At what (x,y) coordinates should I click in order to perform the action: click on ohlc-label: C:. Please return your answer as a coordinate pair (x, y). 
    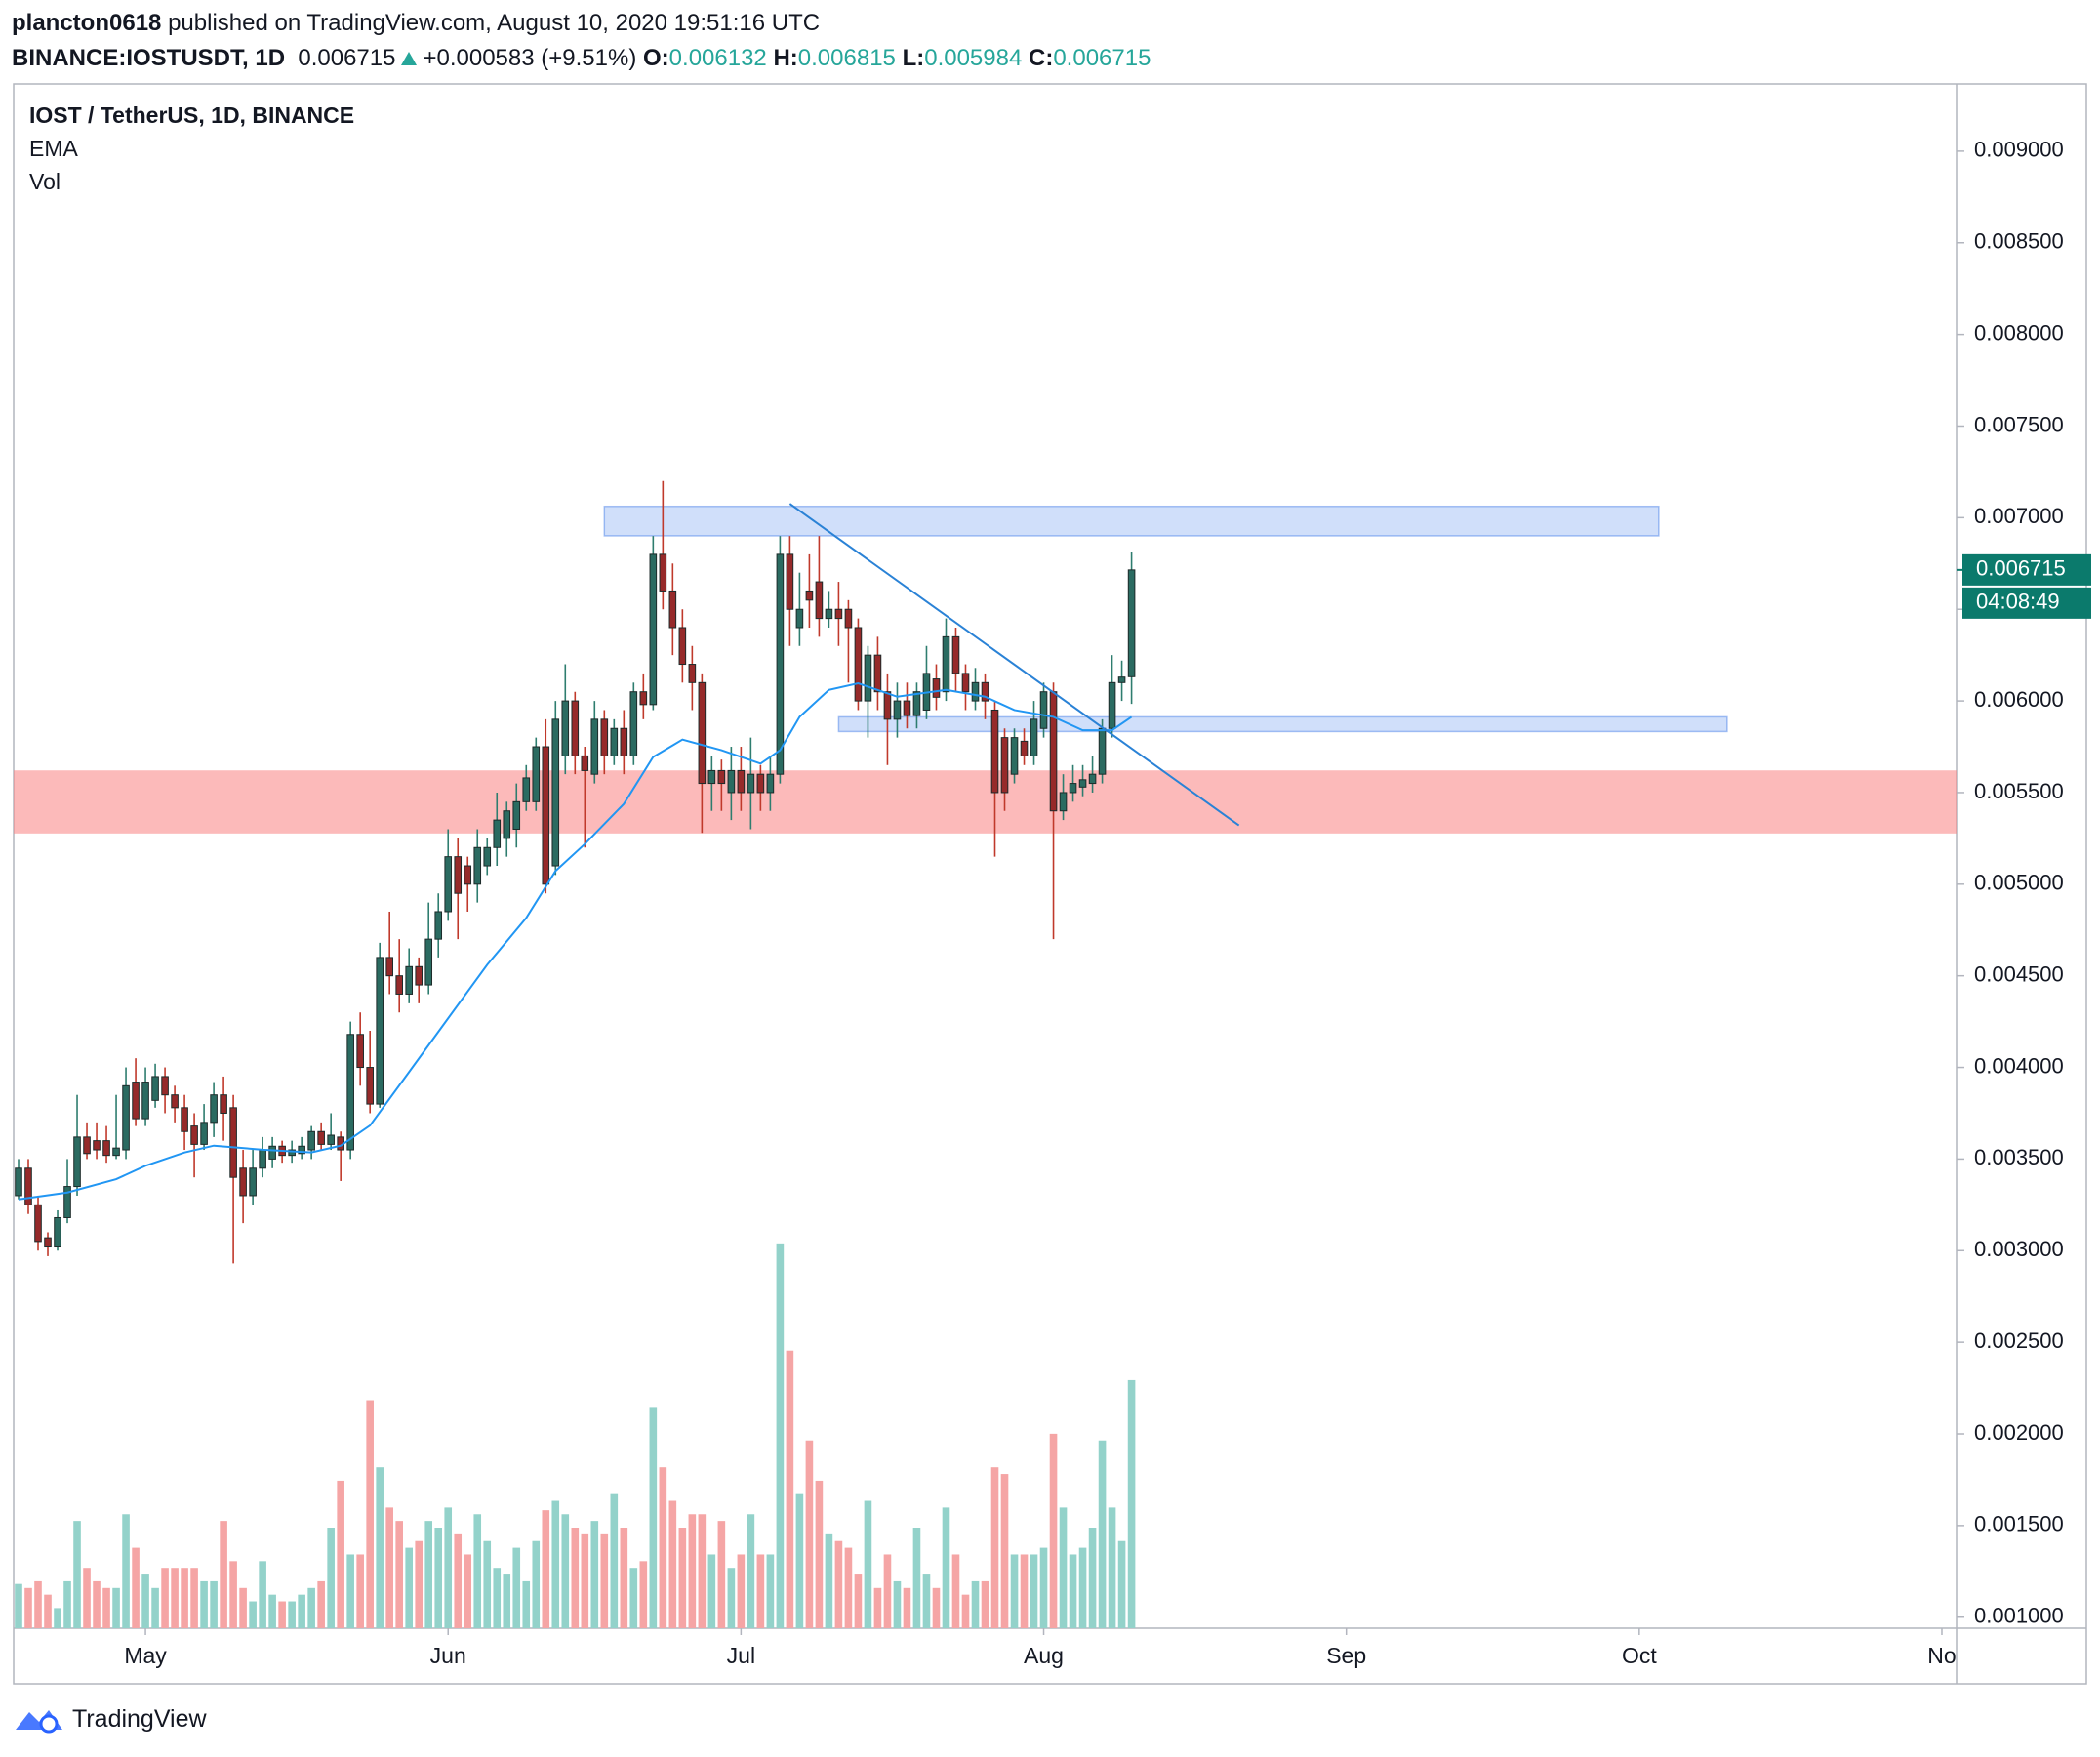
    Looking at the image, I should click on (1041, 58).